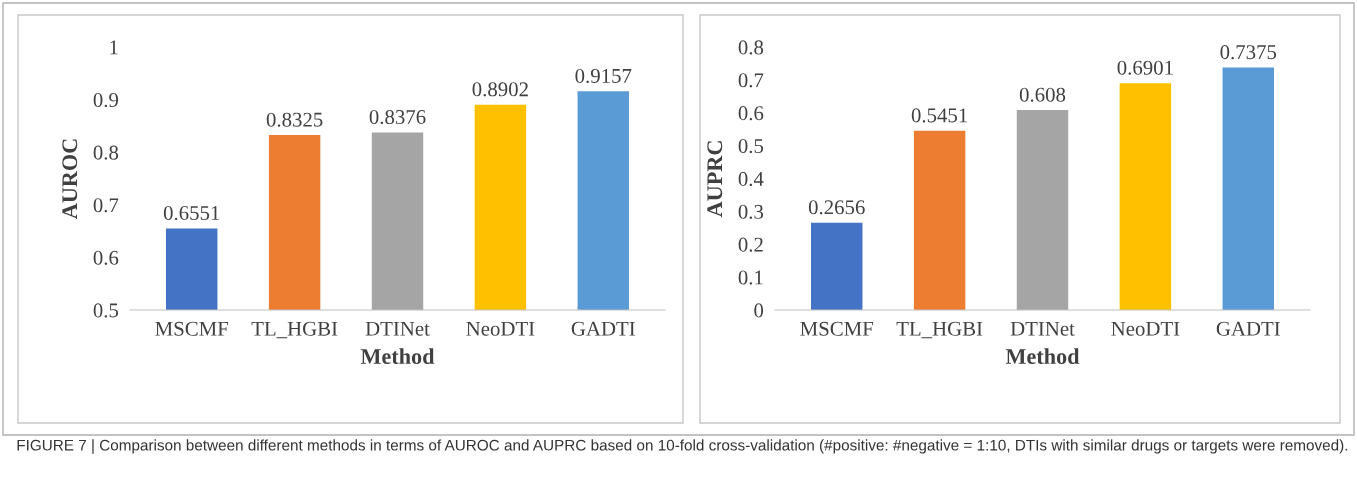 The width and height of the screenshot is (1357, 488). Describe the element at coordinates (759, 310) in the screenshot. I see `y-tick-label: 0` at that location.